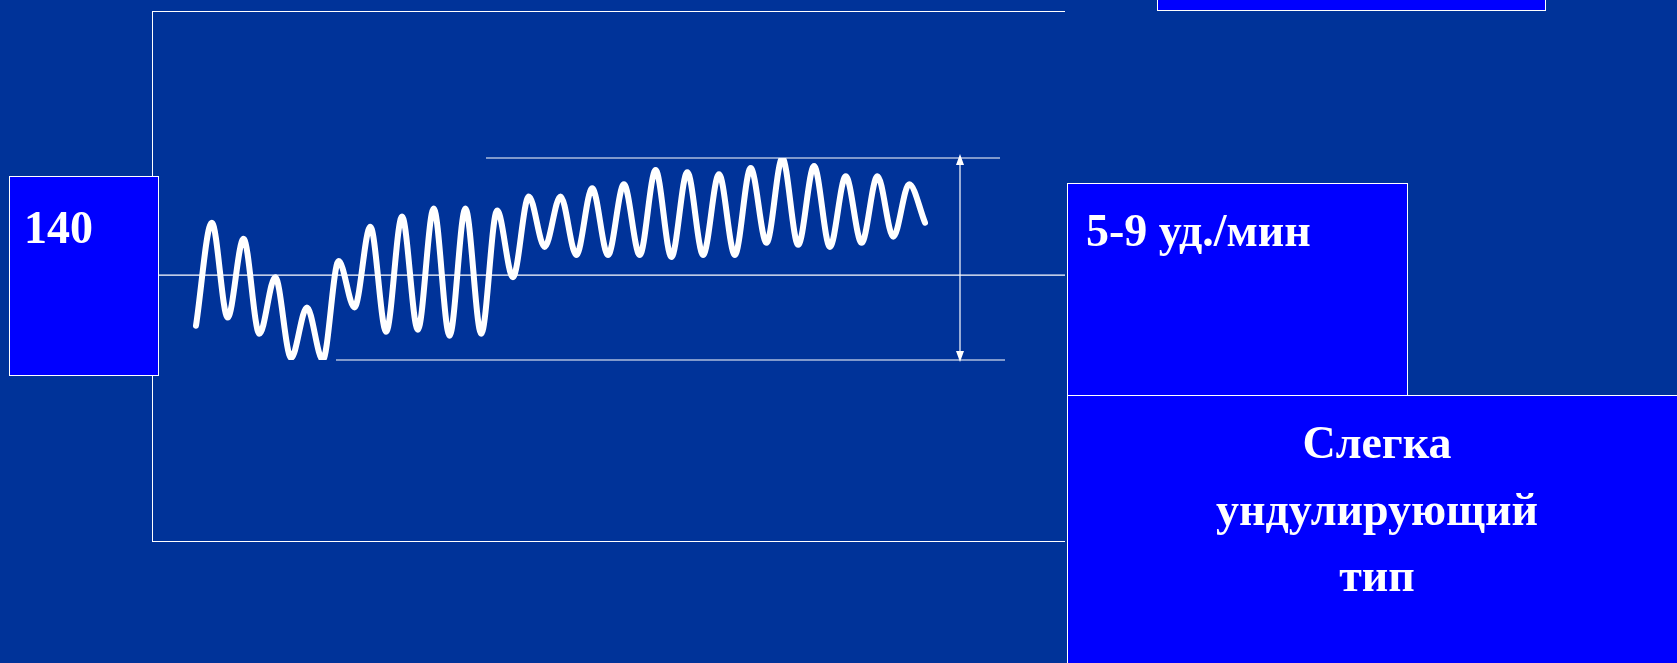 The image size is (1677, 663). I want to click on text: 140, so click(84, 276).